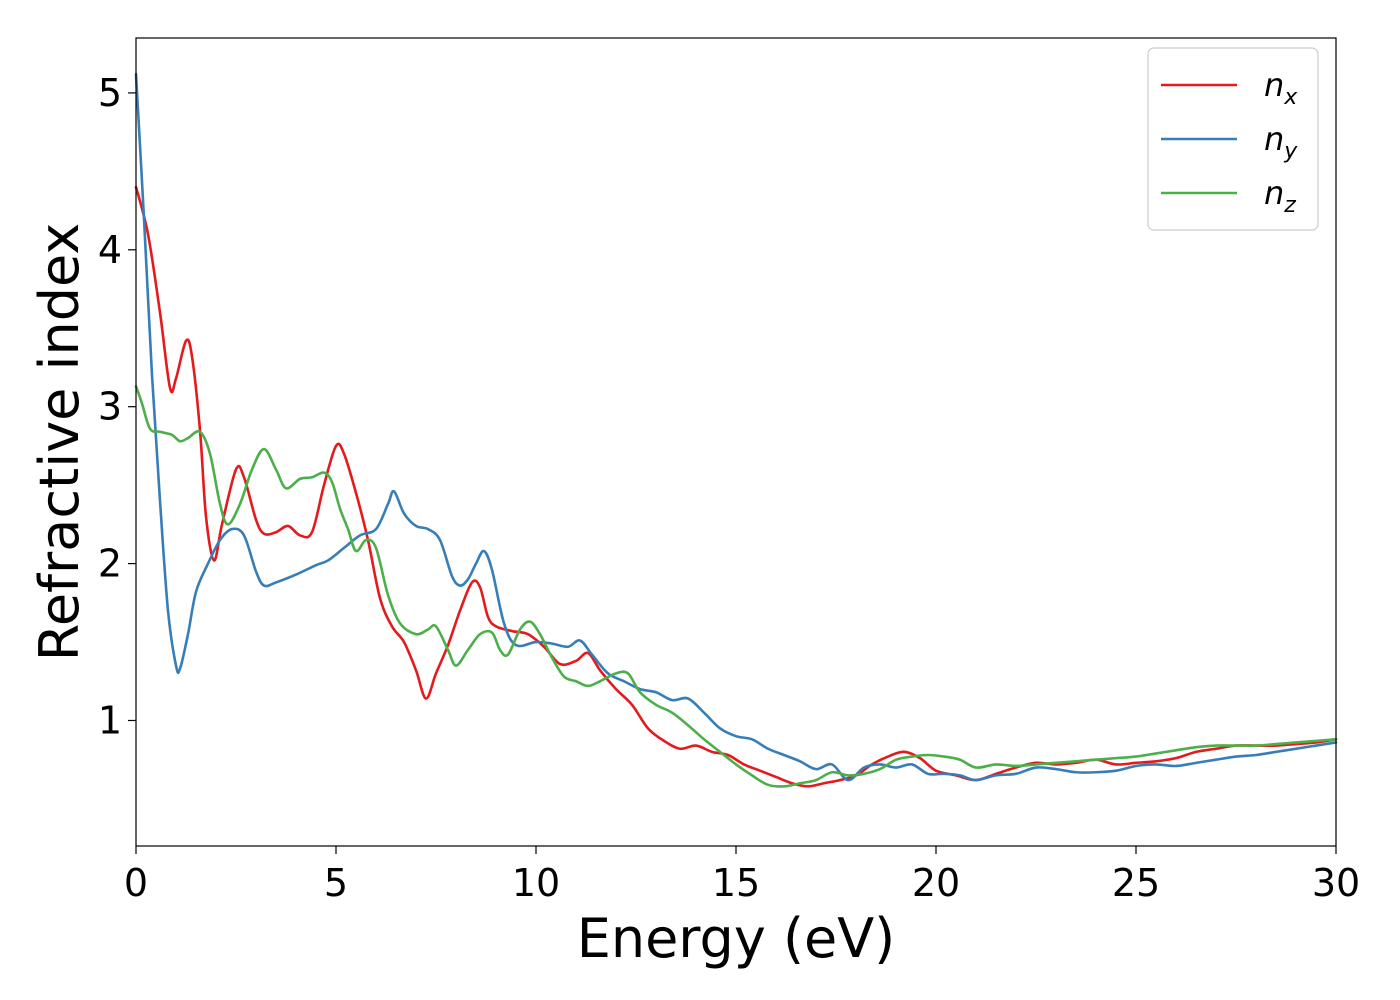  What do you see at coordinates (1336, 883) in the screenshot?
I see `x-tick-label: 30` at bounding box center [1336, 883].